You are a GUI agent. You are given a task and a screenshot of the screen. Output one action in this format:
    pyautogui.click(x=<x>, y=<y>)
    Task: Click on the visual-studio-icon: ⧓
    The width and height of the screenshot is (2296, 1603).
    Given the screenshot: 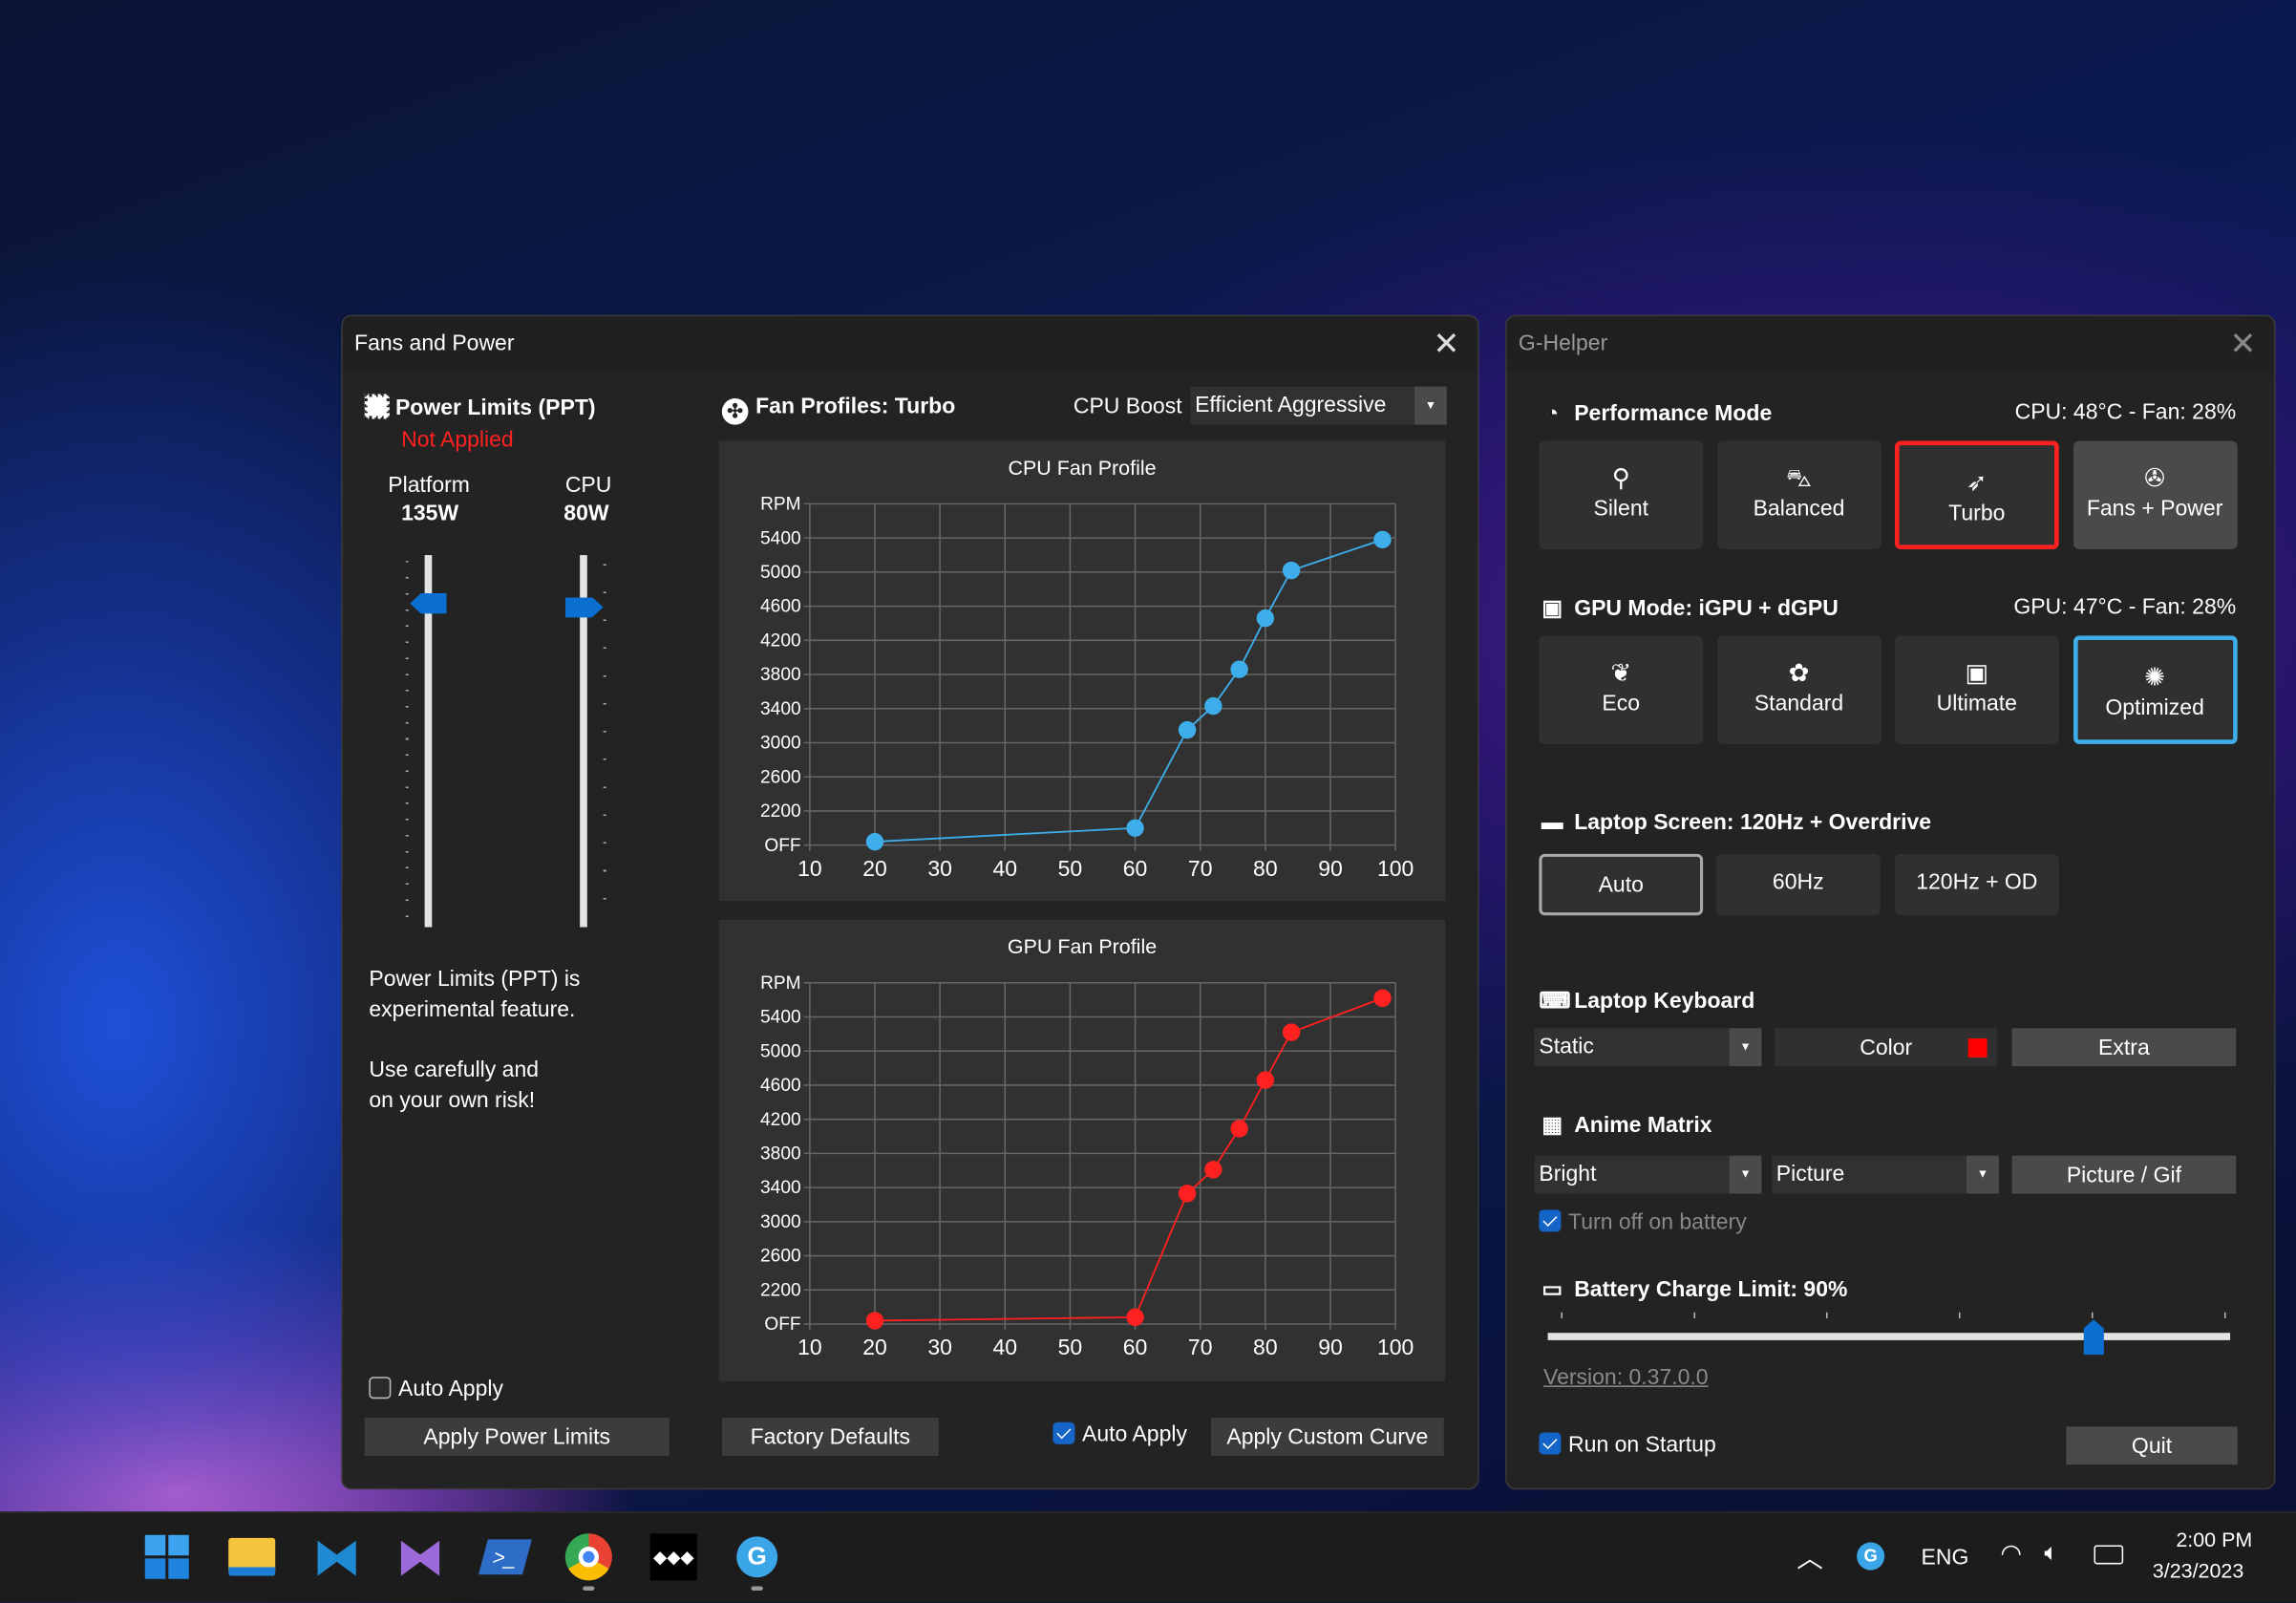 What is the action you would take?
    pyautogui.click(x=420, y=1557)
    